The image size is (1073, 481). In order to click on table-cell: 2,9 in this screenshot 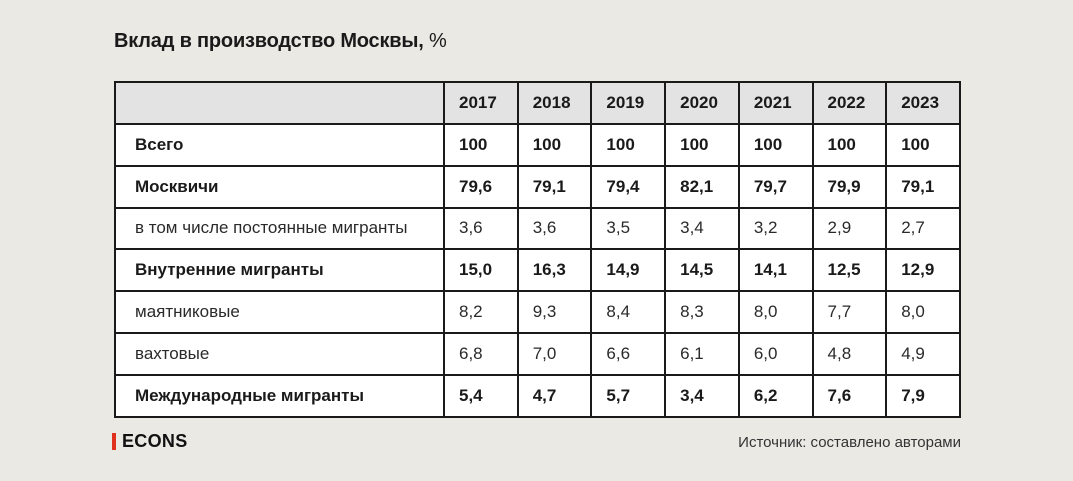, I will do `click(849, 229)`.